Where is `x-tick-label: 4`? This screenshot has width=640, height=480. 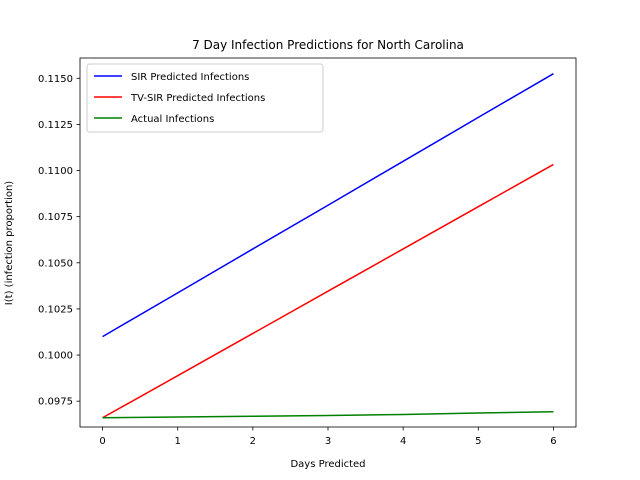
x-tick-label: 4 is located at coordinates (403, 441).